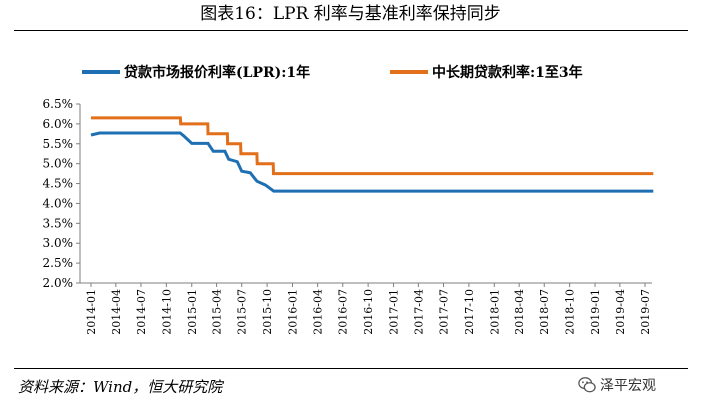  Describe the element at coordinates (645, 312) in the screenshot. I see `x-tick-label: 2019-07` at that location.